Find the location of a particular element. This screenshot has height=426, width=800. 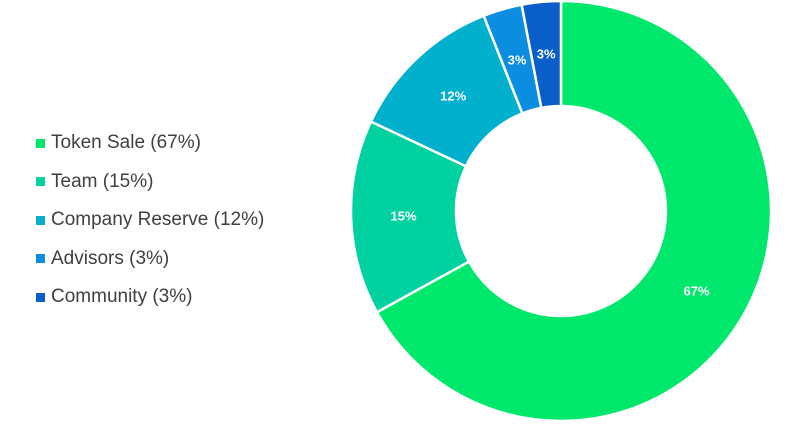

slice-data-label: 12% is located at coordinates (453, 96).